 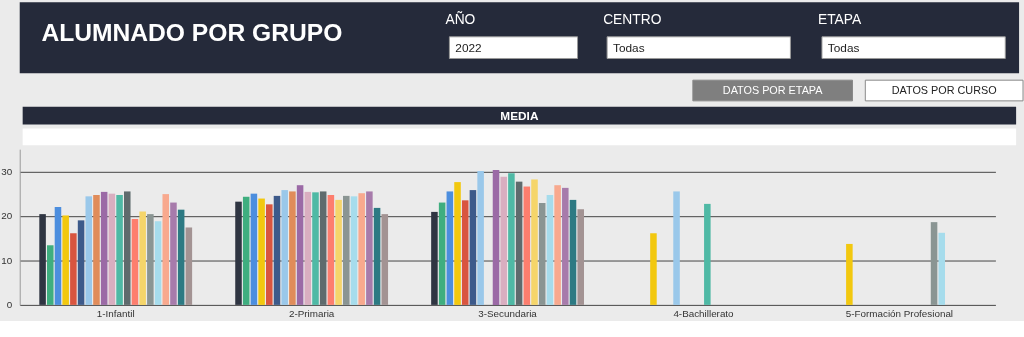 What do you see at coordinates (9, 305) in the screenshot?
I see `y-tick-label: 0` at bounding box center [9, 305].